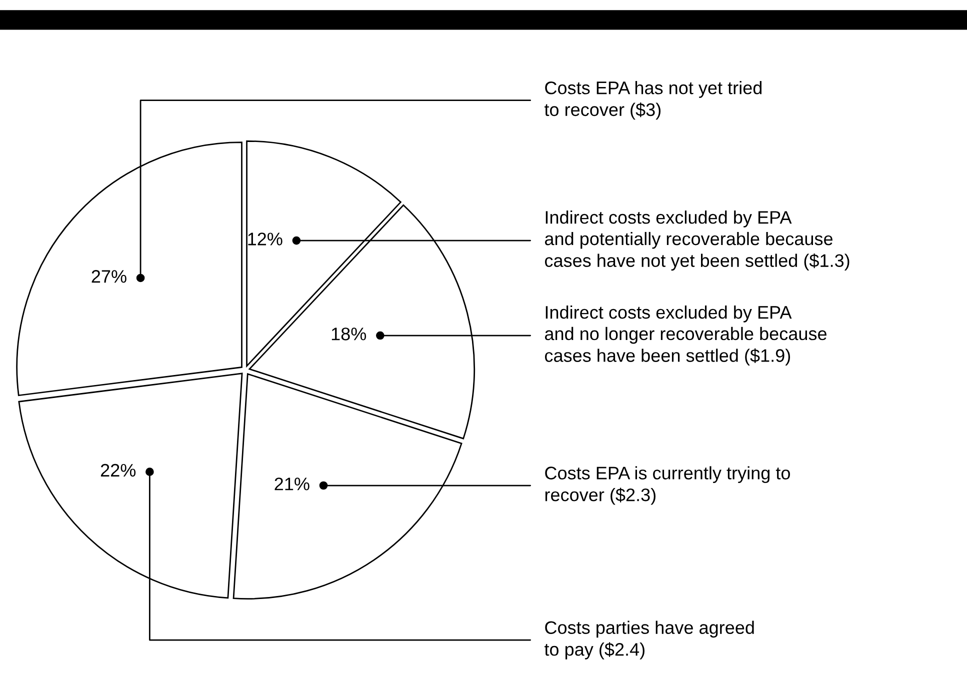  Describe the element at coordinates (685, 336) in the screenshot. I see `slice-label: Indirect costs excluded by EPA and no longer recoverable because cases have been settled ($1.9)` at that location.